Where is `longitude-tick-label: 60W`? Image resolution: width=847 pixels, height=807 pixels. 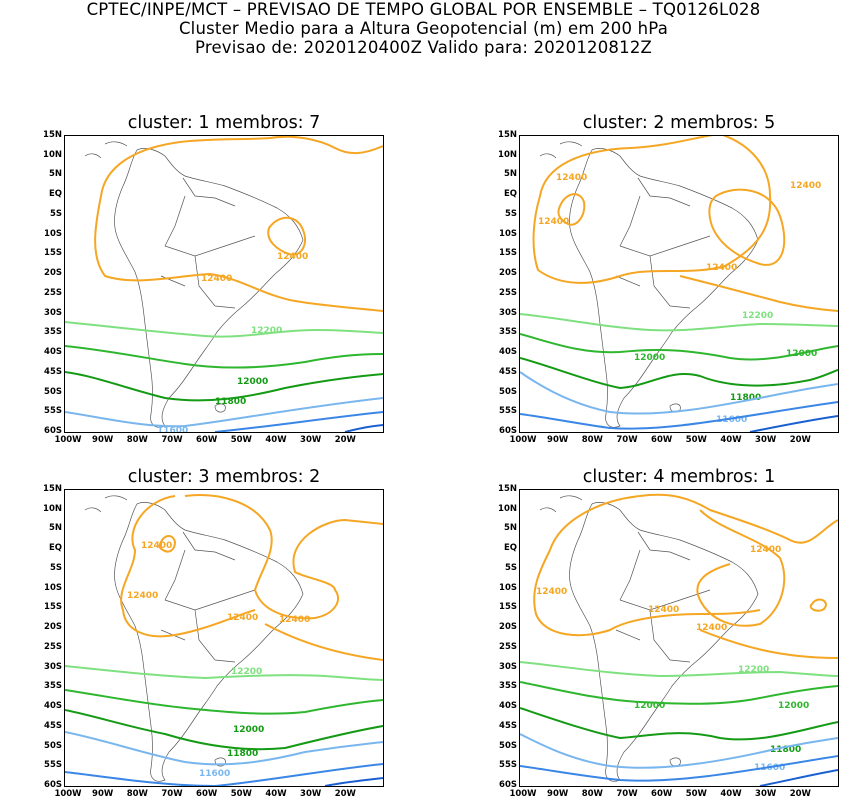
longitude-tick-label: 60W is located at coordinates (662, 794).